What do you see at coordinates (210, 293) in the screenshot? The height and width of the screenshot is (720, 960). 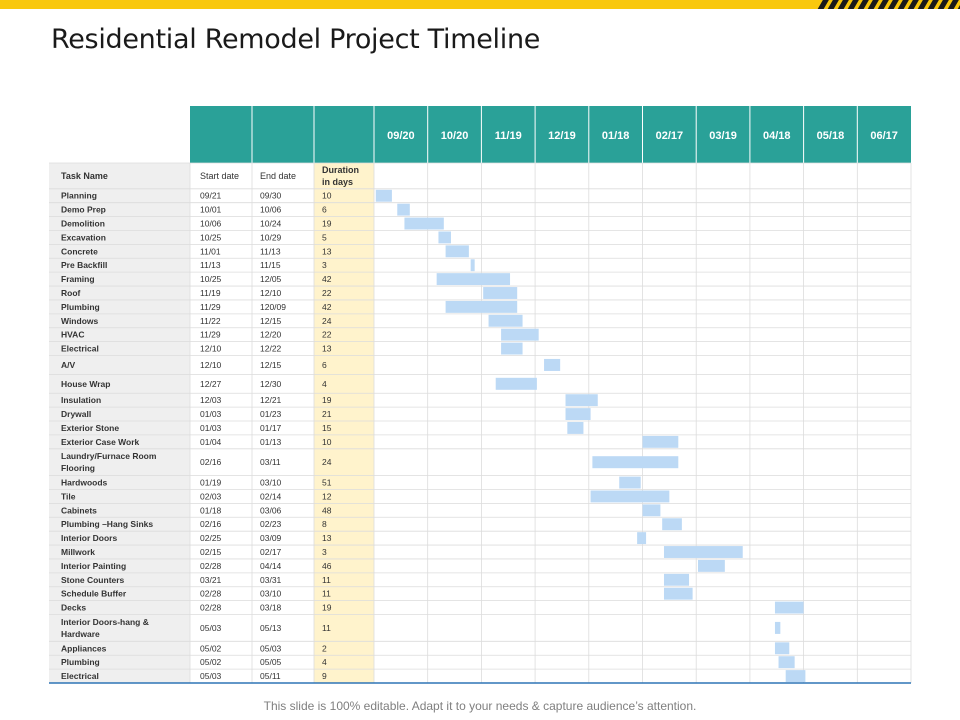 I see `task-start-date: 11/19` at bounding box center [210, 293].